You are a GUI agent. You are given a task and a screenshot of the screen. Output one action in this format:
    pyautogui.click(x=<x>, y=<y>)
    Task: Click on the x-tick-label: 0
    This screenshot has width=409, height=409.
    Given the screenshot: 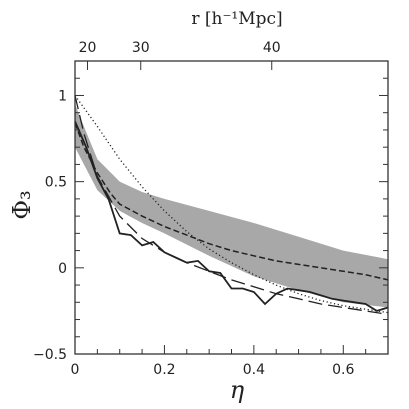 What is the action you would take?
    pyautogui.click(x=75, y=370)
    